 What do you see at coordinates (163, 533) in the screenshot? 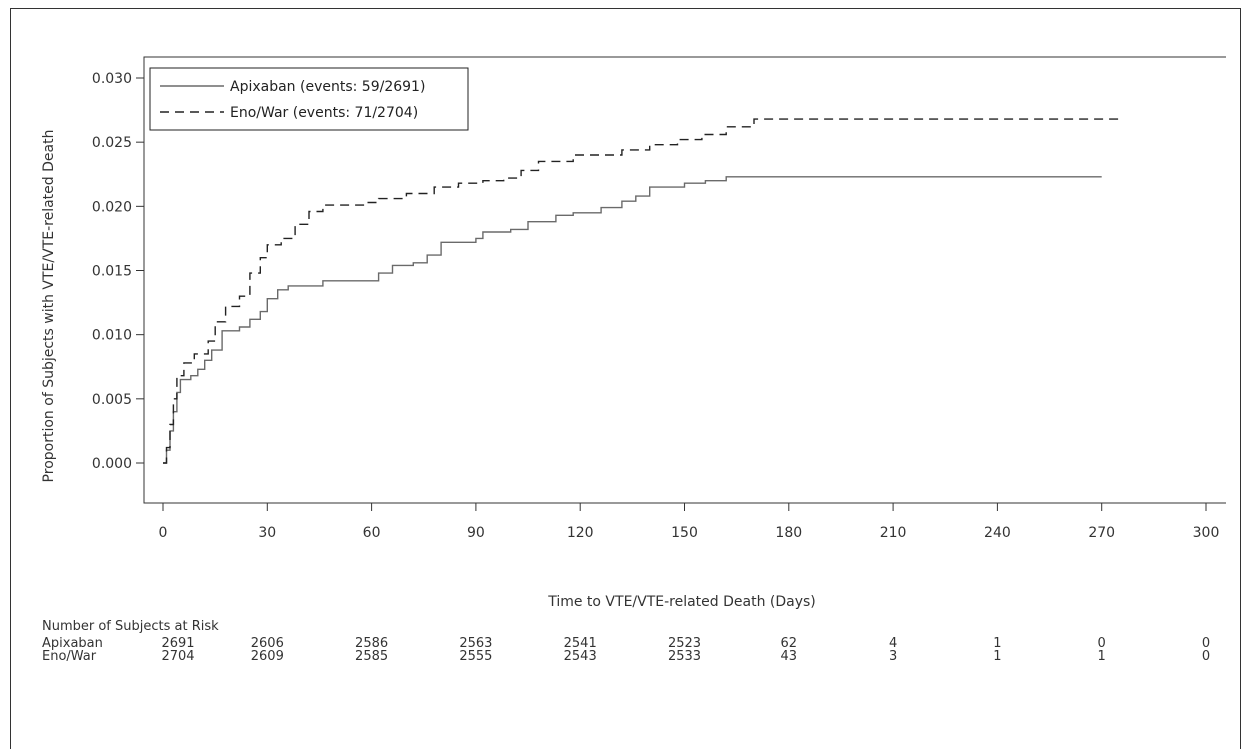
I see `x-tick-label: 0` at bounding box center [163, 533].